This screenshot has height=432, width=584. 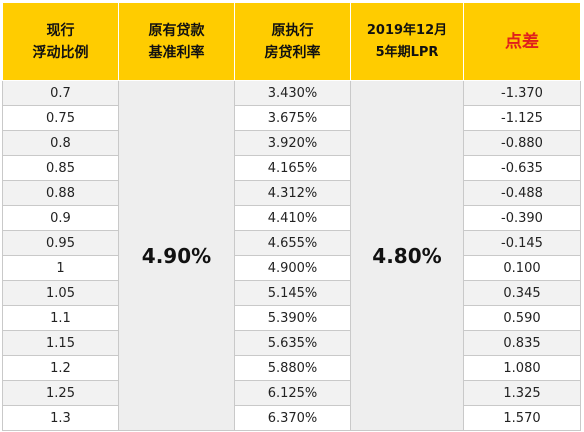 What do you see at coordinates (522, 93) in the screenshot?
I see `spread-cell: -1.370` at bounding box center [522, 93].